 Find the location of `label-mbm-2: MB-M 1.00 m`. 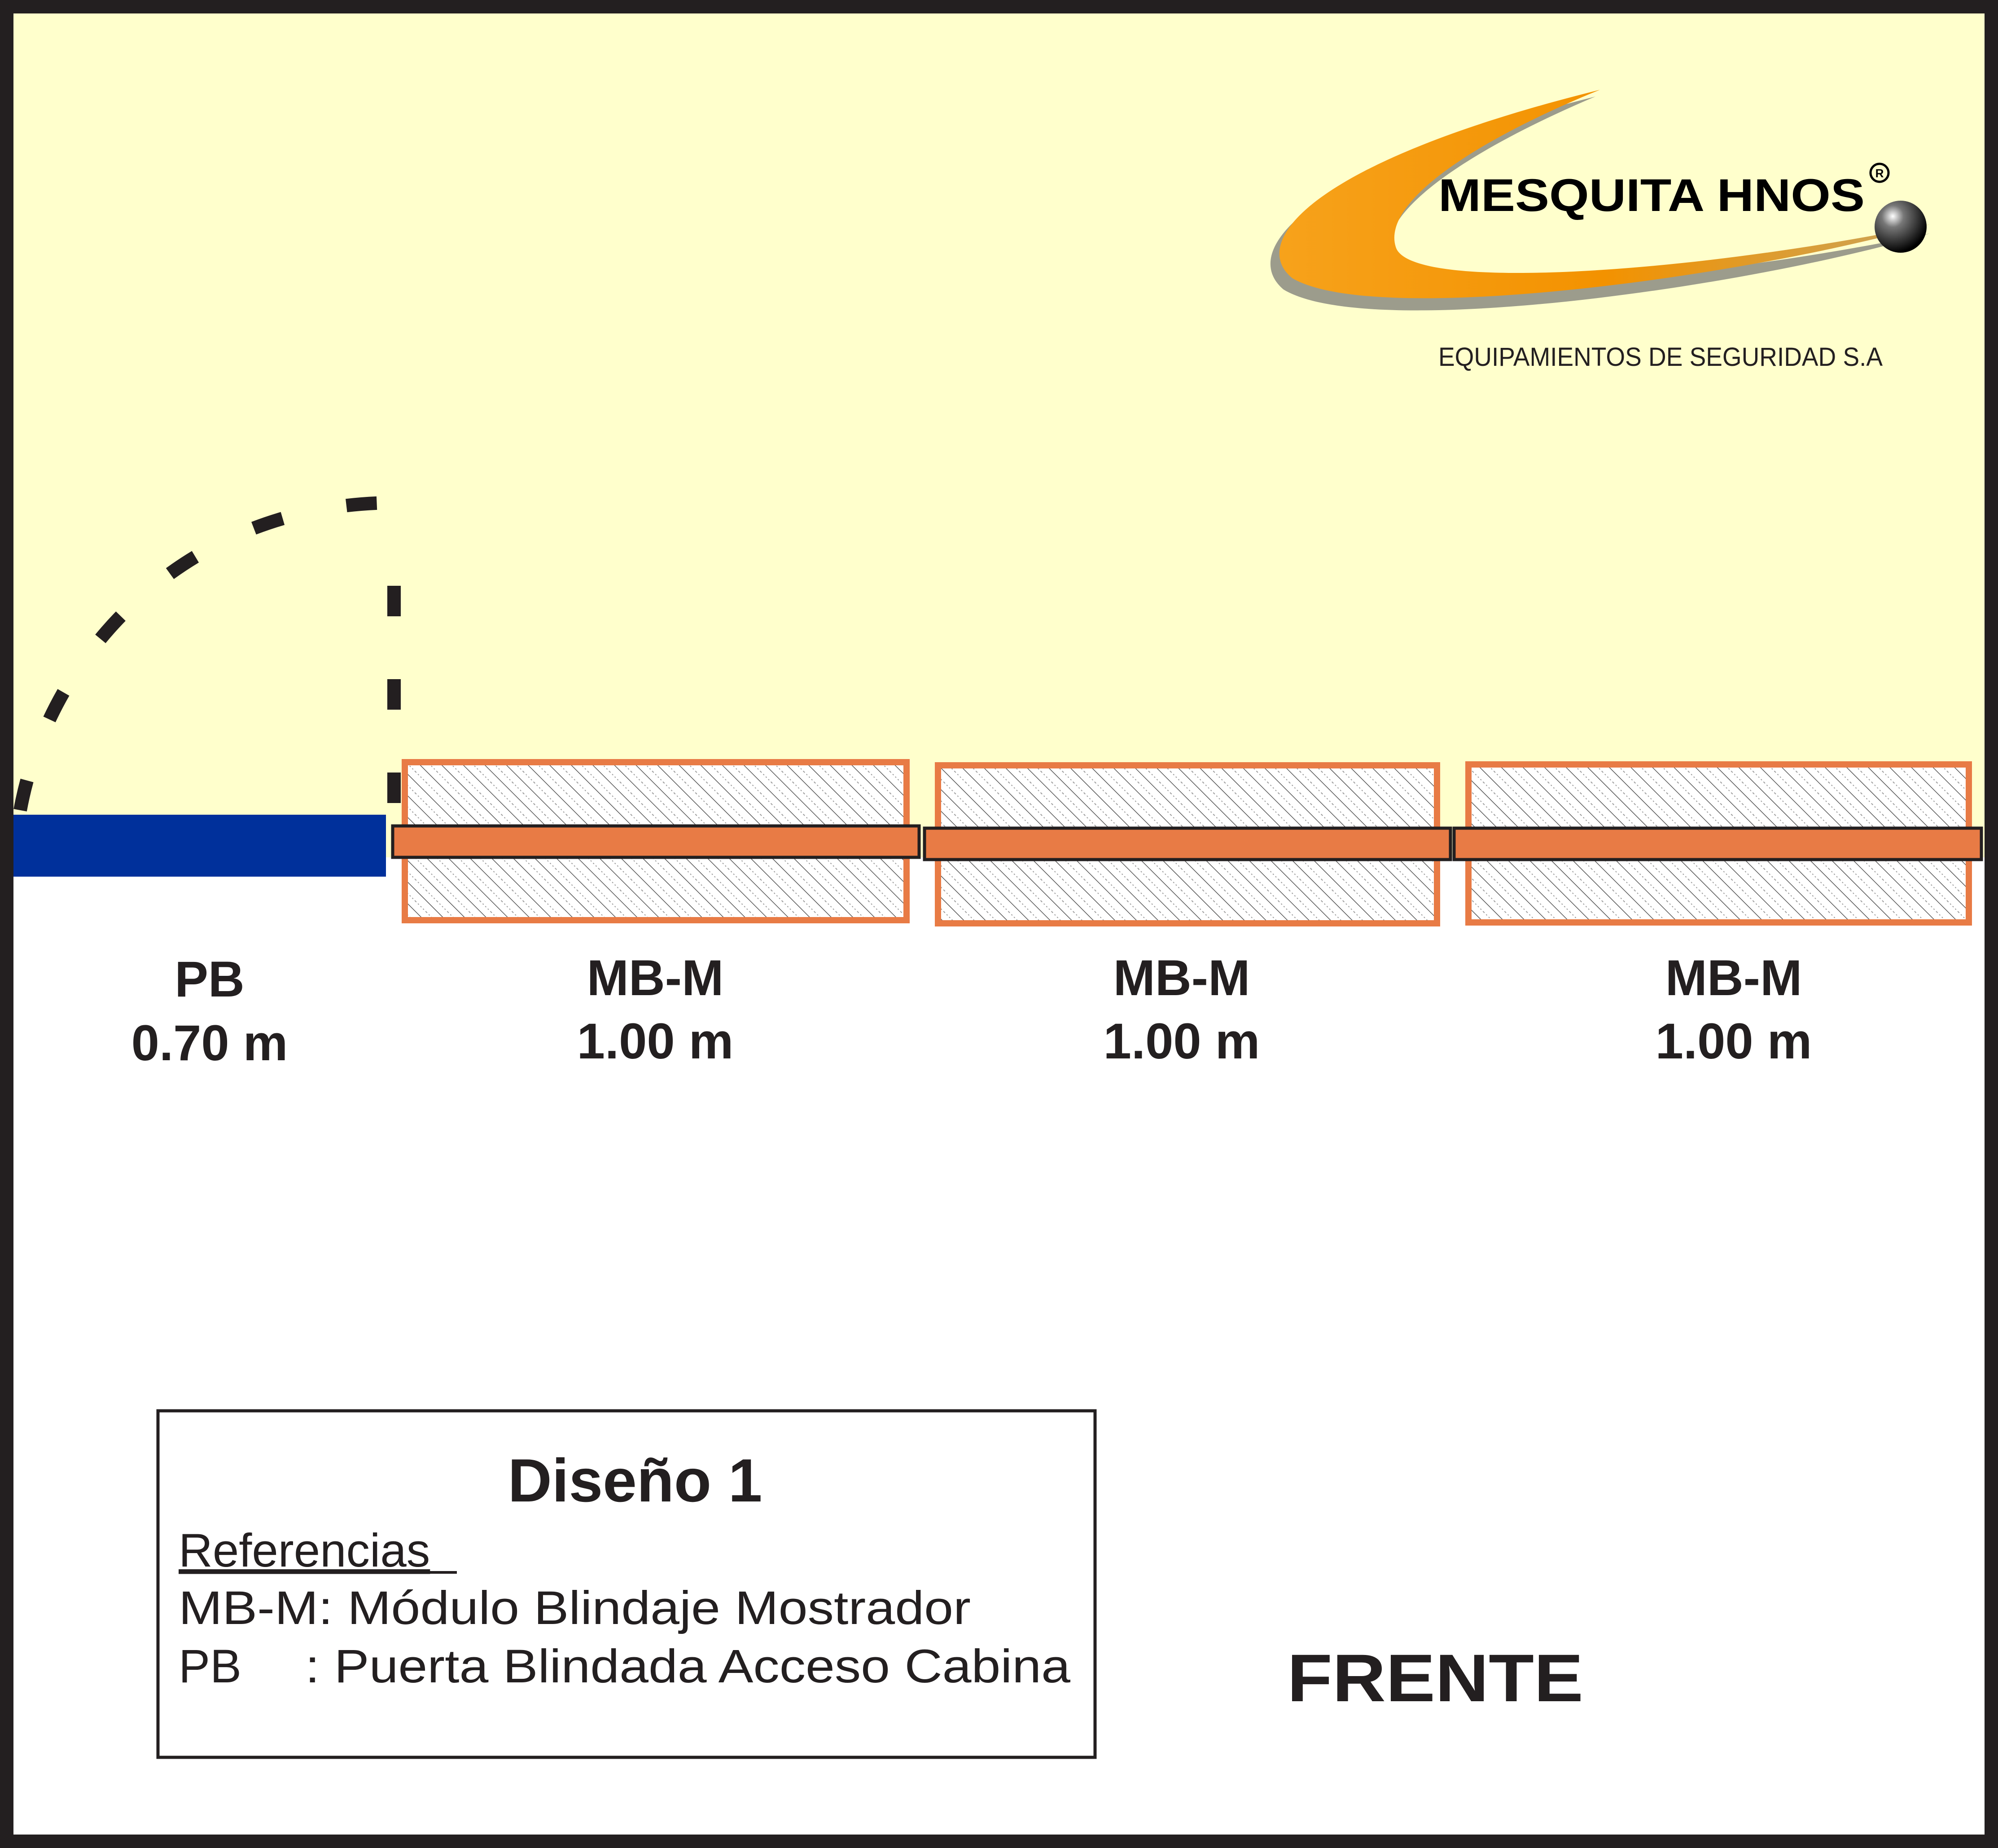

label-mbm-2: MB-M 1.00 m is located at coordinates (1182, 1009).